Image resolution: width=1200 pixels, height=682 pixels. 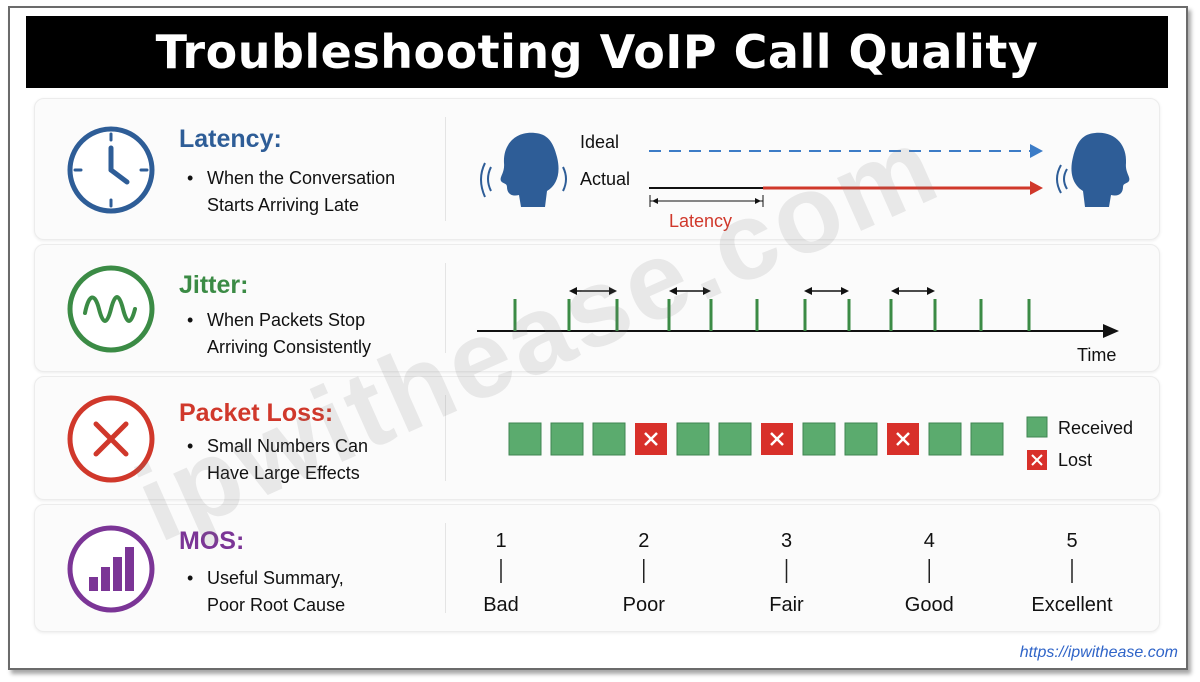 I want to click on footer-url-link: https://ipwithease.com, so click(x=1098, y=652).